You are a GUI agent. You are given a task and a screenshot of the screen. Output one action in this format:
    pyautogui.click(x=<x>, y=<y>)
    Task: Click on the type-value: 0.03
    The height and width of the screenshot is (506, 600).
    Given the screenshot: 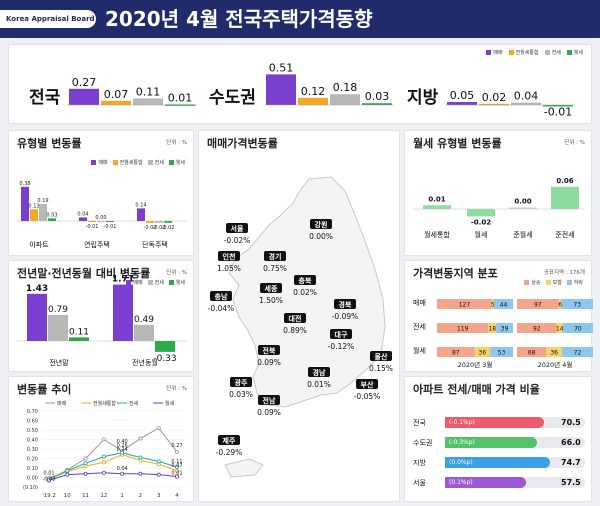 What is the action you would take?
    pyautogui.click(x=51, y=215)
    